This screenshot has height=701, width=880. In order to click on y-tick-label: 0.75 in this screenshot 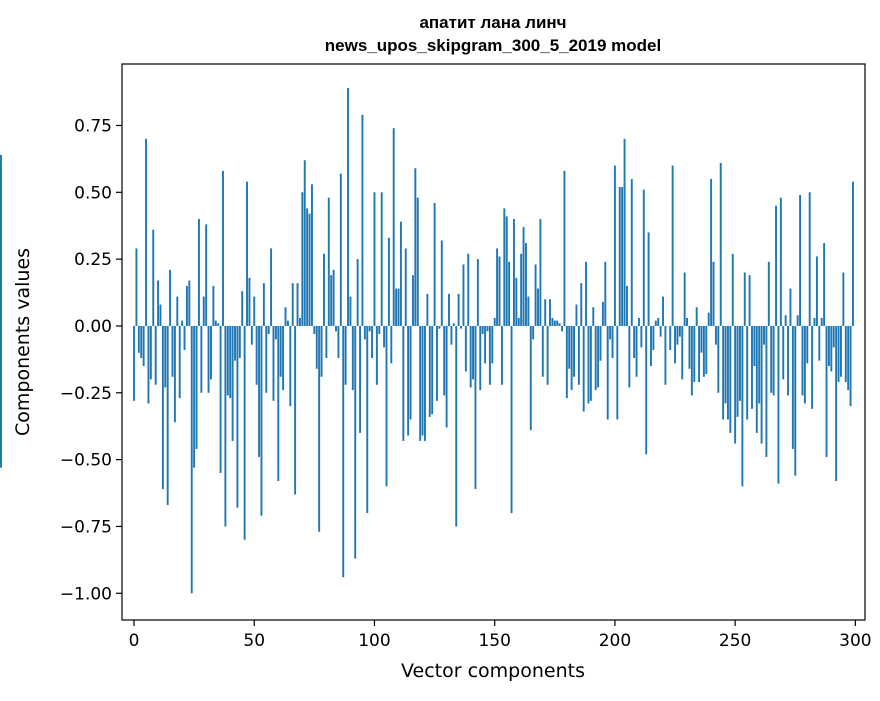, I will do `click(93, 126)`.